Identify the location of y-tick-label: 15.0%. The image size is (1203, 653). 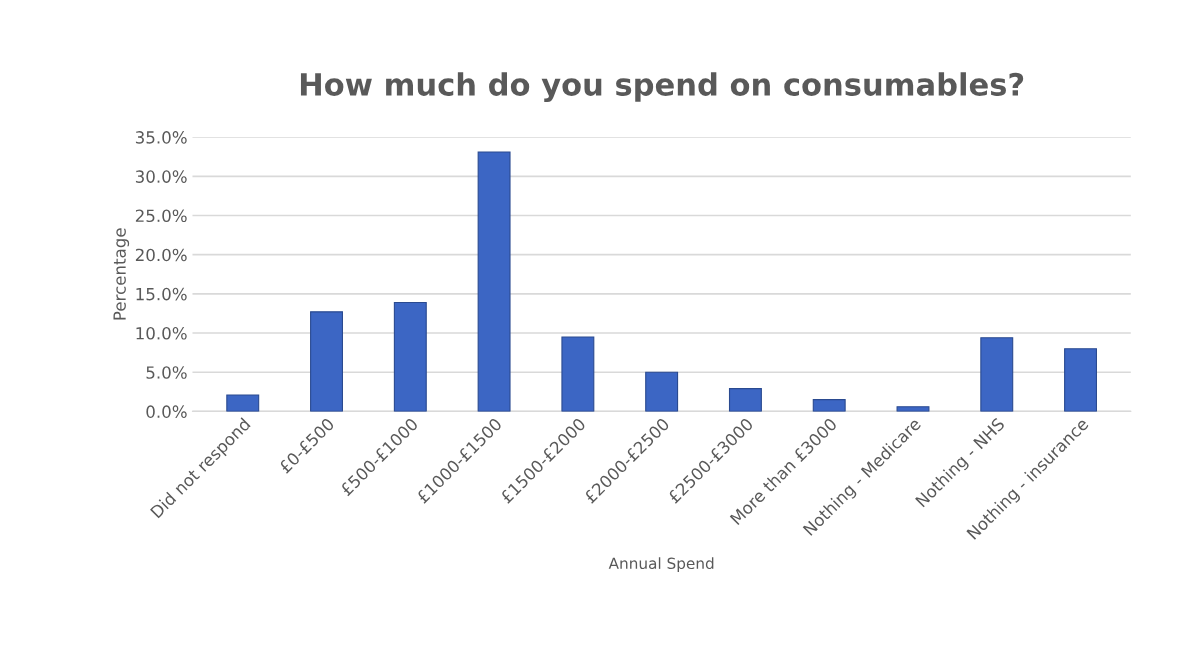
(161, 294).